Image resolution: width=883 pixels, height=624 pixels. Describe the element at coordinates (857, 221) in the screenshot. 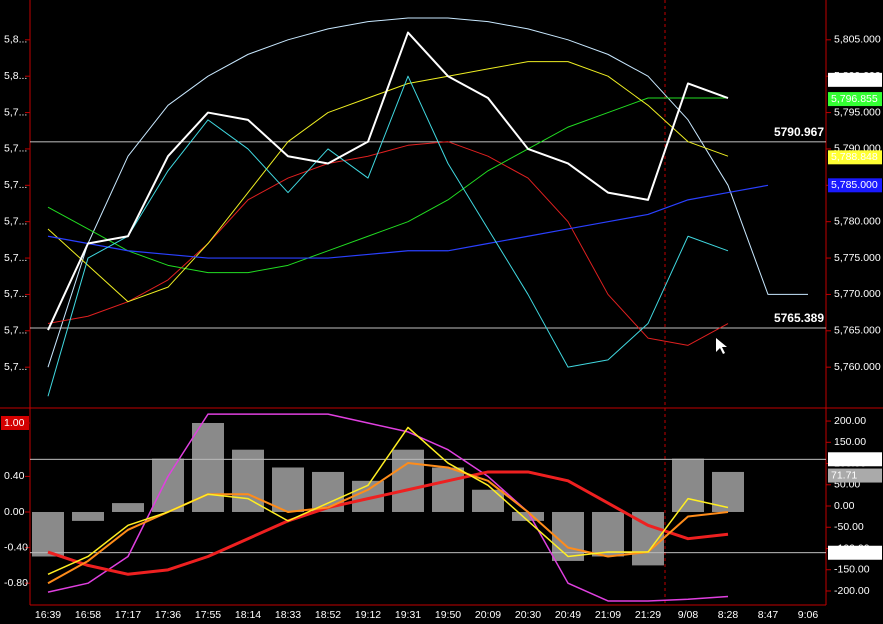

I see `y-tick-label: 5,780.000` at that location.